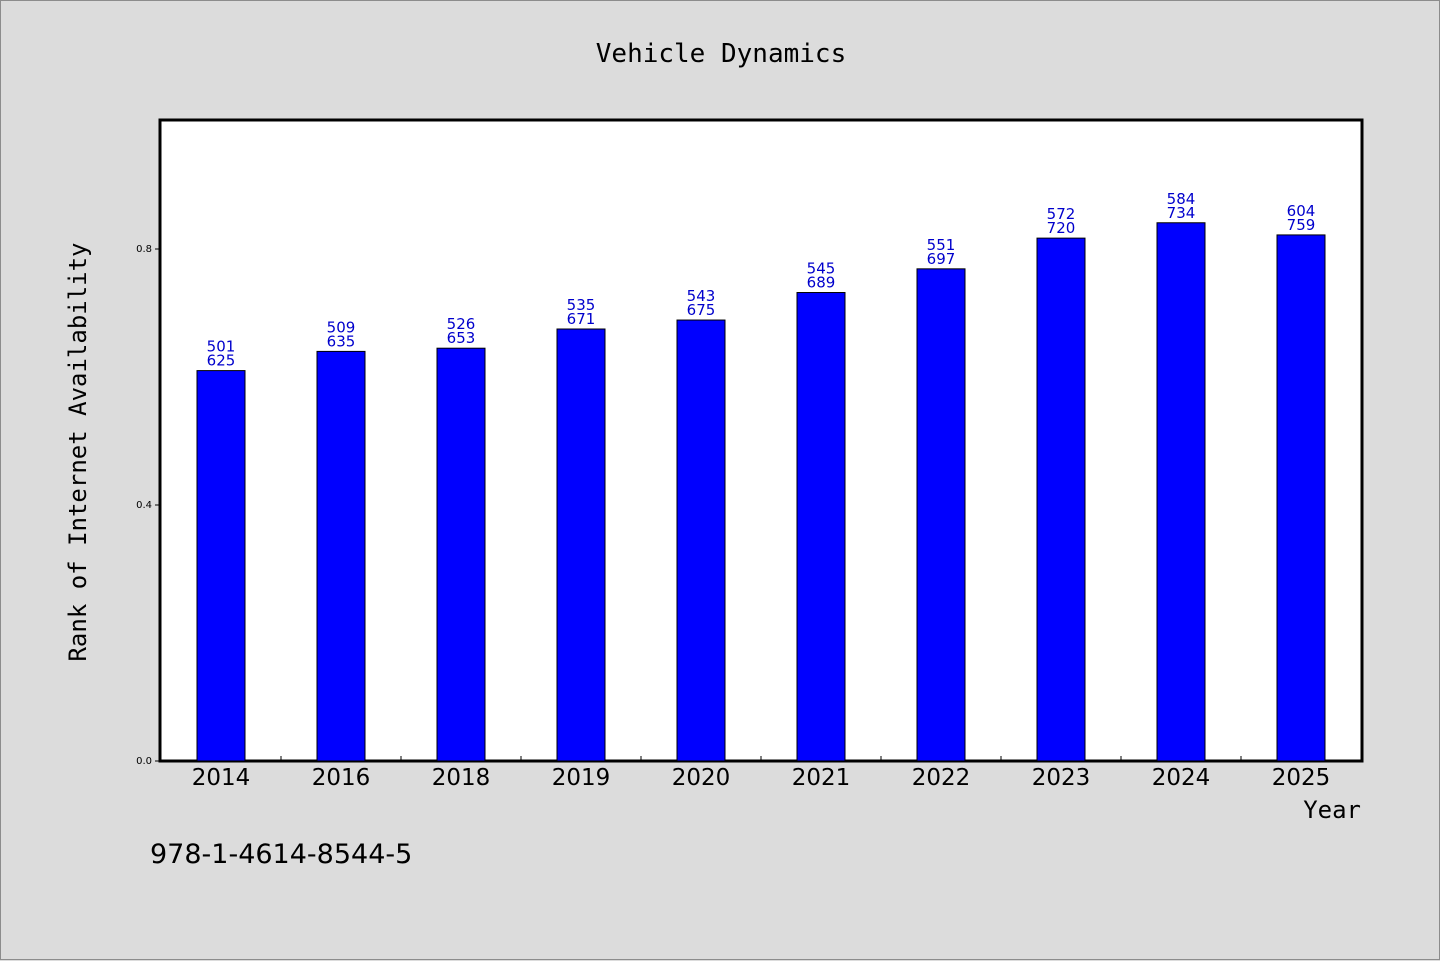 This screenshot has height=961, width=1440. Describe the element at coordinates (581, 778) in the screenshot. I see `x-tick-label: 2019` at that location.